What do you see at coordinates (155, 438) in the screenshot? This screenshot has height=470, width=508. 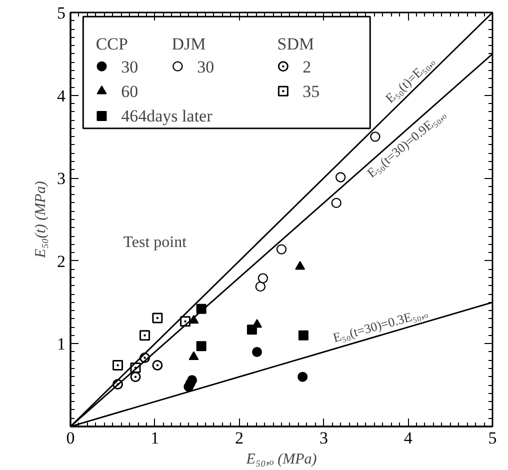 I see `x-tick-label: 1` at bounding box center [155, 438].